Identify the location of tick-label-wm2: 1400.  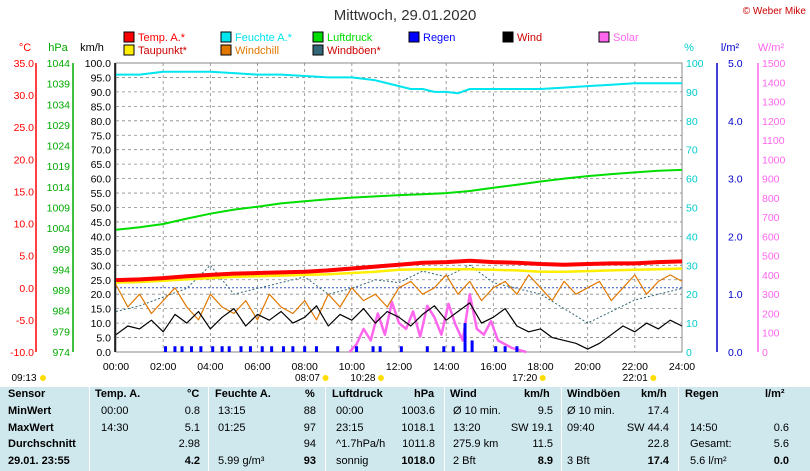
(774, 83).